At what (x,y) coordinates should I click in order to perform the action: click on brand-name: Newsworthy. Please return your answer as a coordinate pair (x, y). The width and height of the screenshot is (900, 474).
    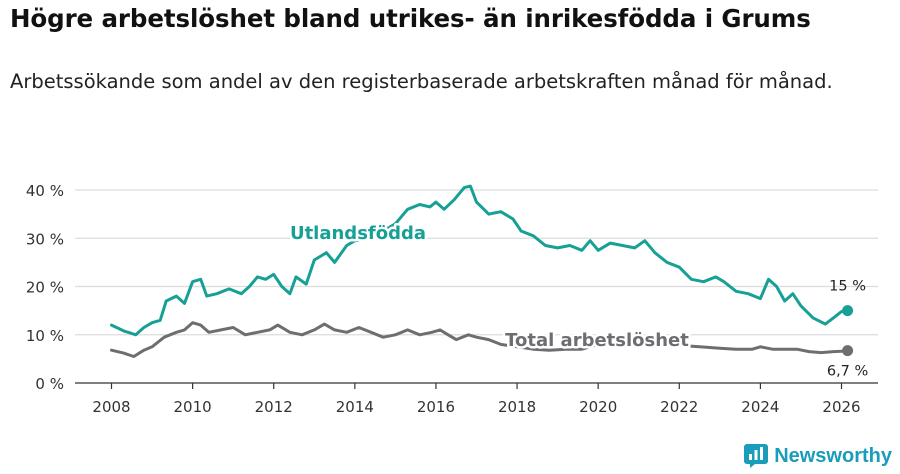
    Looking at the image, I should click on (833, 455).